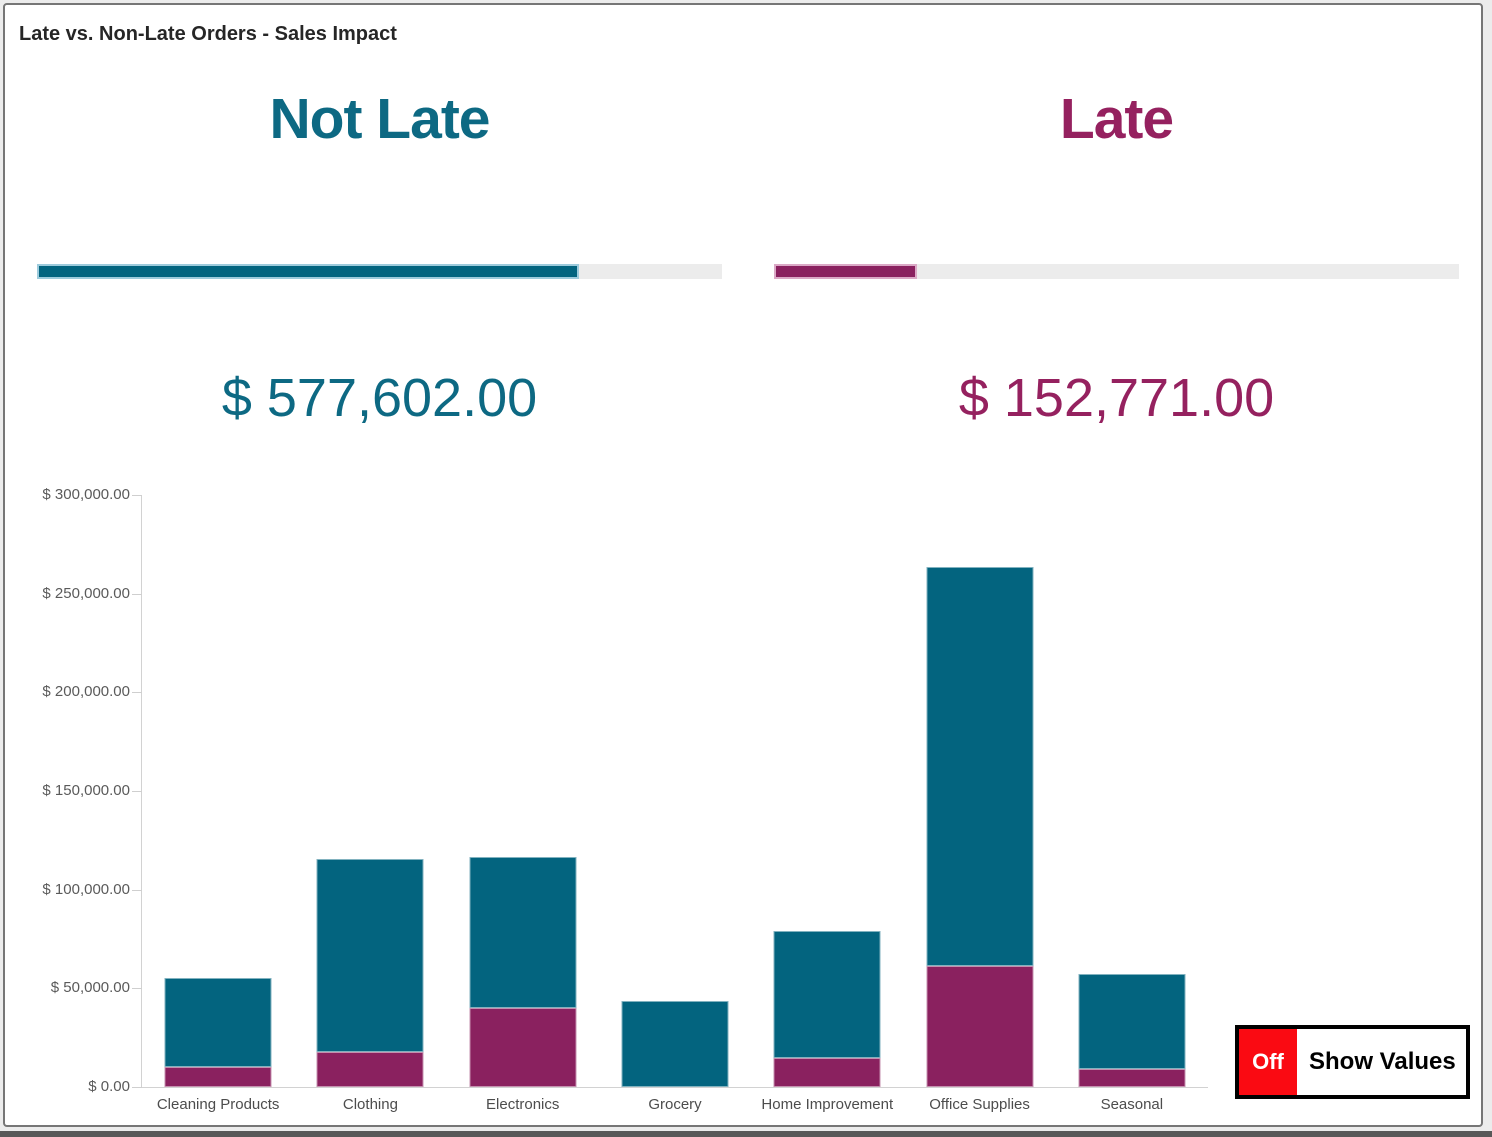 The image size is (1492, 1137). I want to click on toggle-label: Show Values, so click(1382, 1061).